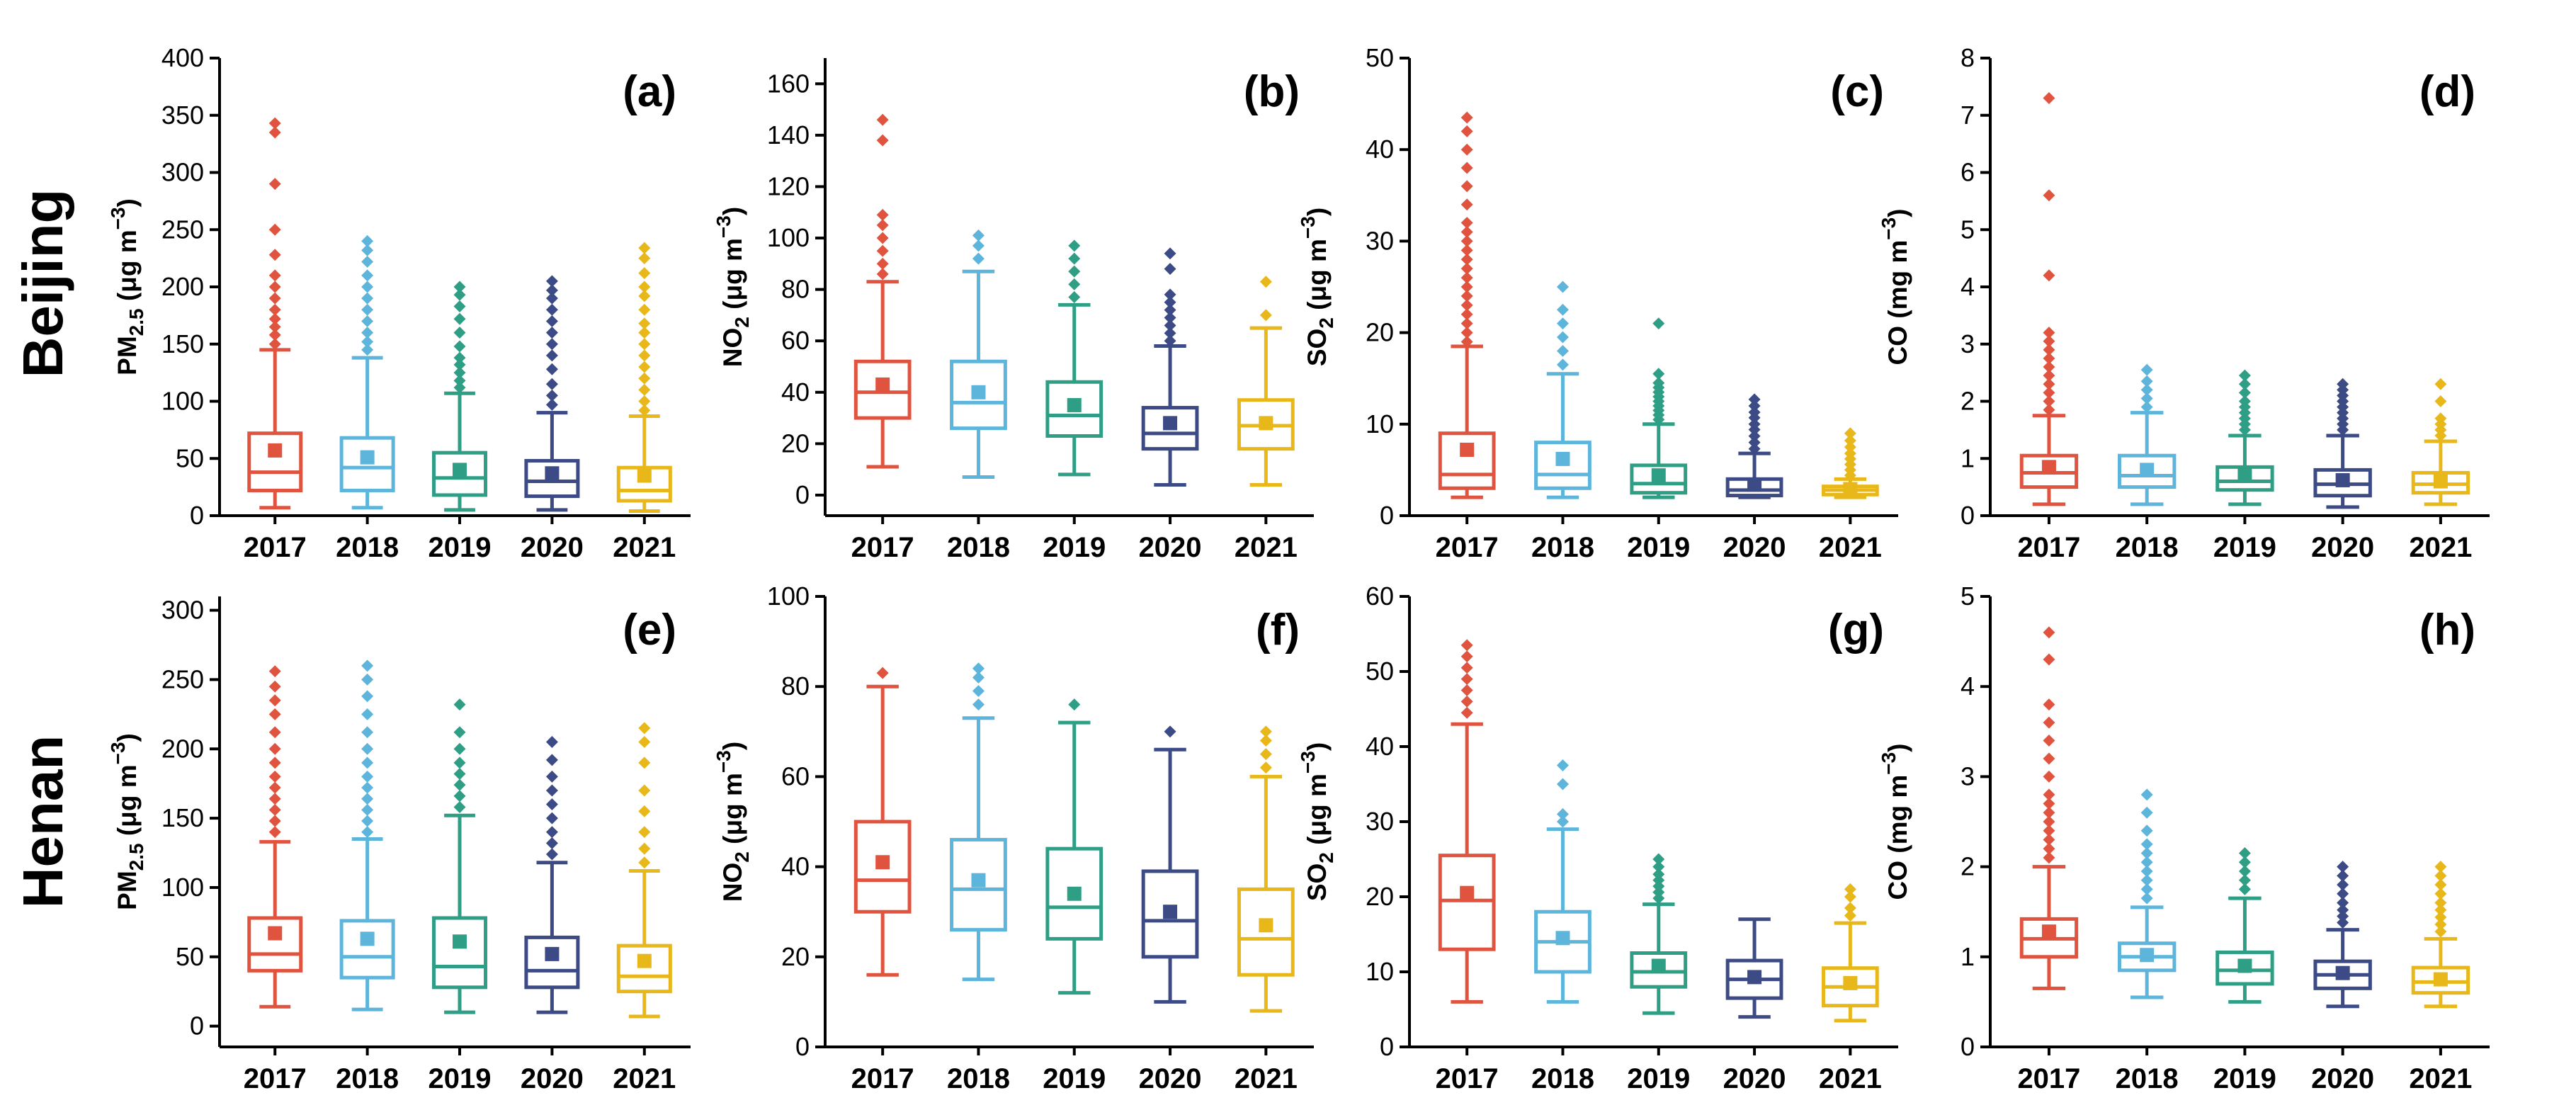 The width and height of the screenshot is (2576, 1105). Describe the element at coordinates (796, 957) in the screenshot. I see `y-tick-label: 20` at that location.